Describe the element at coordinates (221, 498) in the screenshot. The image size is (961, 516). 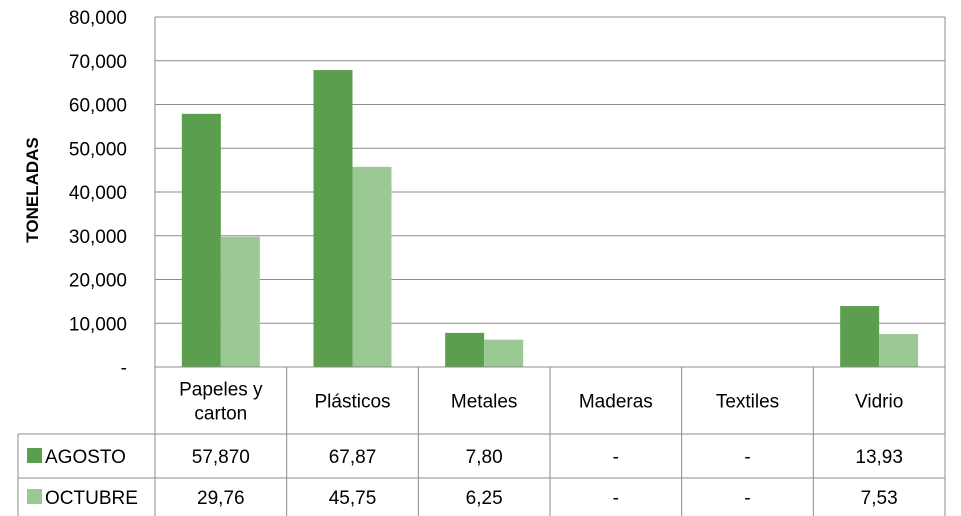
I see `table-cell: 29,76` at that location.